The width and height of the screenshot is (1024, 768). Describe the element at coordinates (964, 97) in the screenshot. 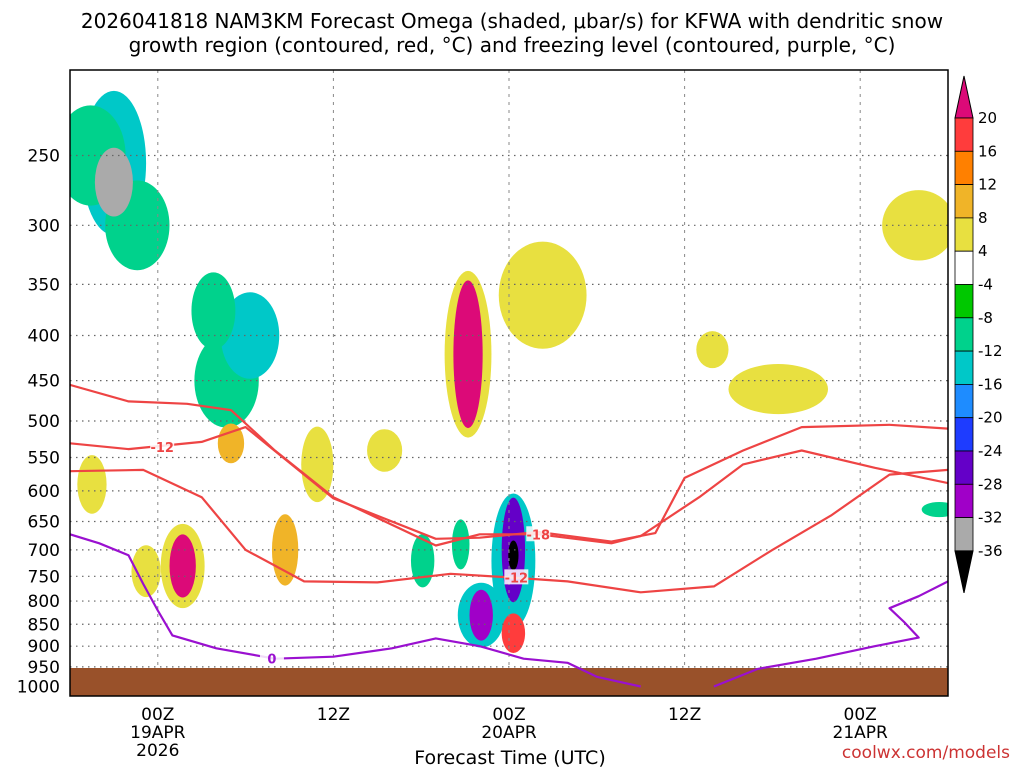

I see `colorbar-top-arrow` at that location.